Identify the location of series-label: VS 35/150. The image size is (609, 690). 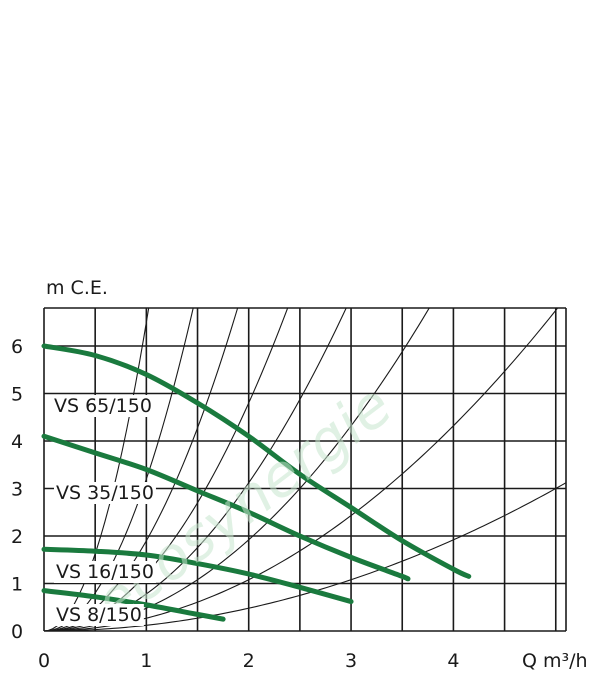
(105, 493).